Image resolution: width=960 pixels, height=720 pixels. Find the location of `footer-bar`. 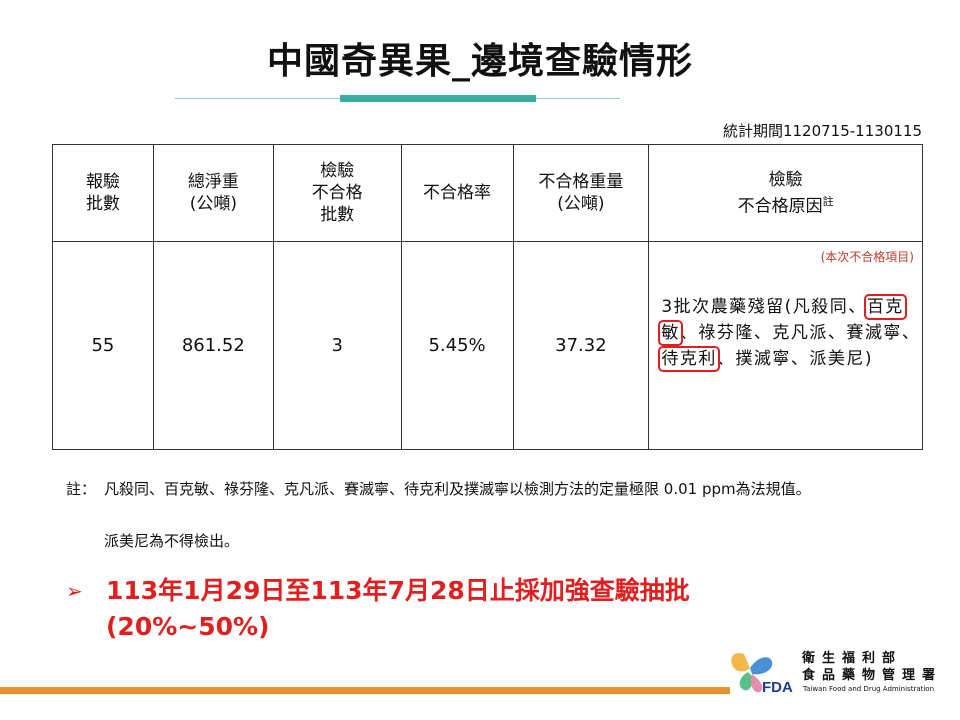

footer-bar is located at coordinates (365, 690).